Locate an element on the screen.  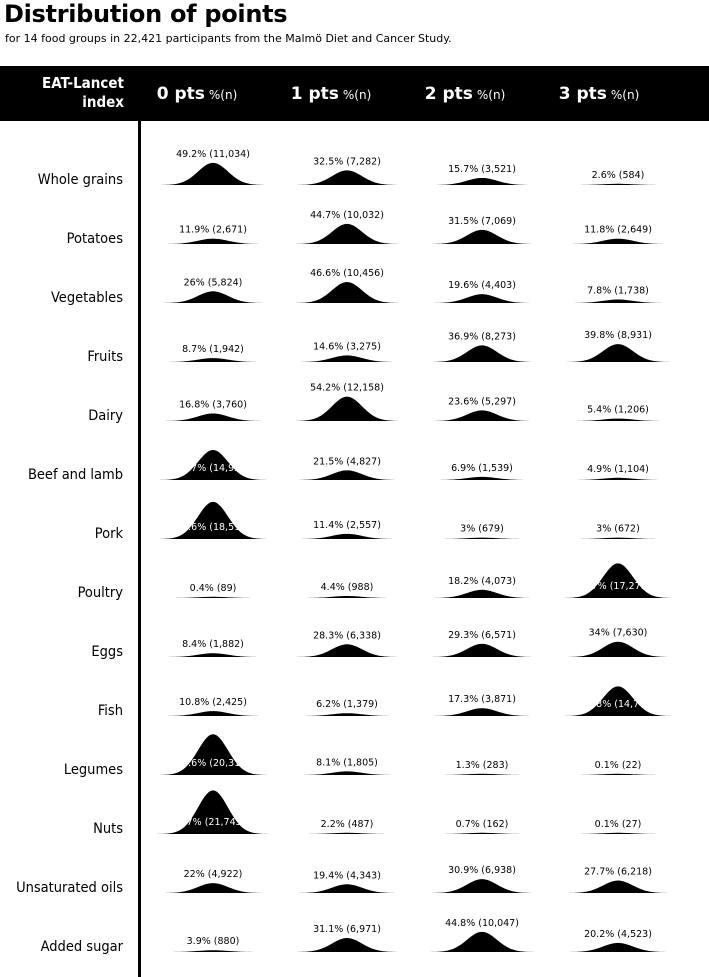
data-label-vegetables-3: 7.8% (1,738) is located at coordinates (618, 290).